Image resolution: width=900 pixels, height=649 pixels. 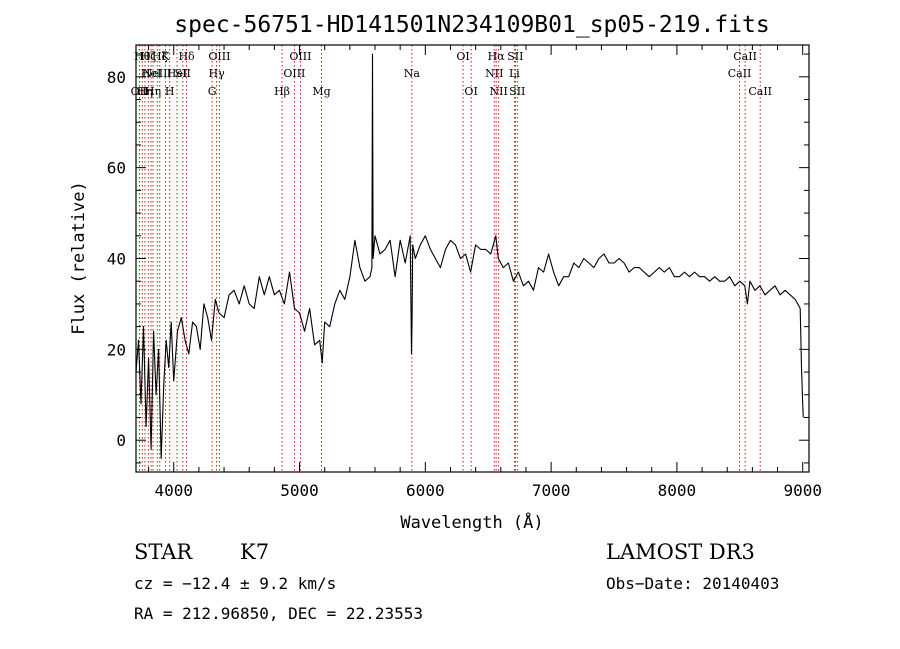 I want to click on spectral-line-label: Hα, so click(x=497, y=56).